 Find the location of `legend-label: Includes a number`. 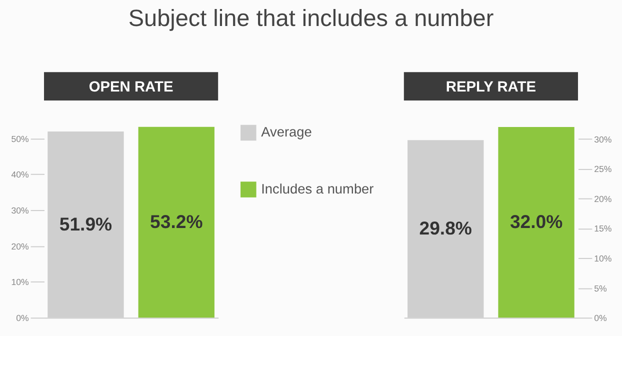

legend-label: Includes a number is located at coordinates (317, 188).